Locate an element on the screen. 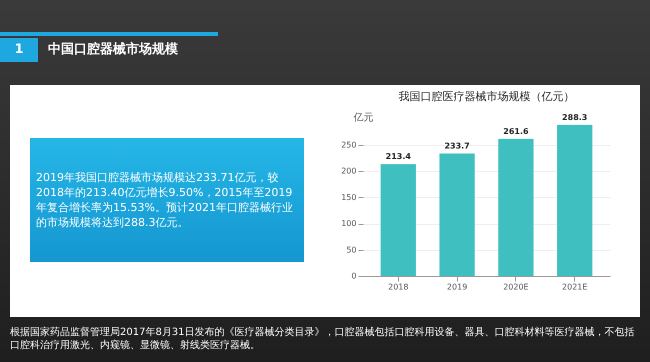 The image size is (650, 362). text: 1 is located at coordinates (19, 50).